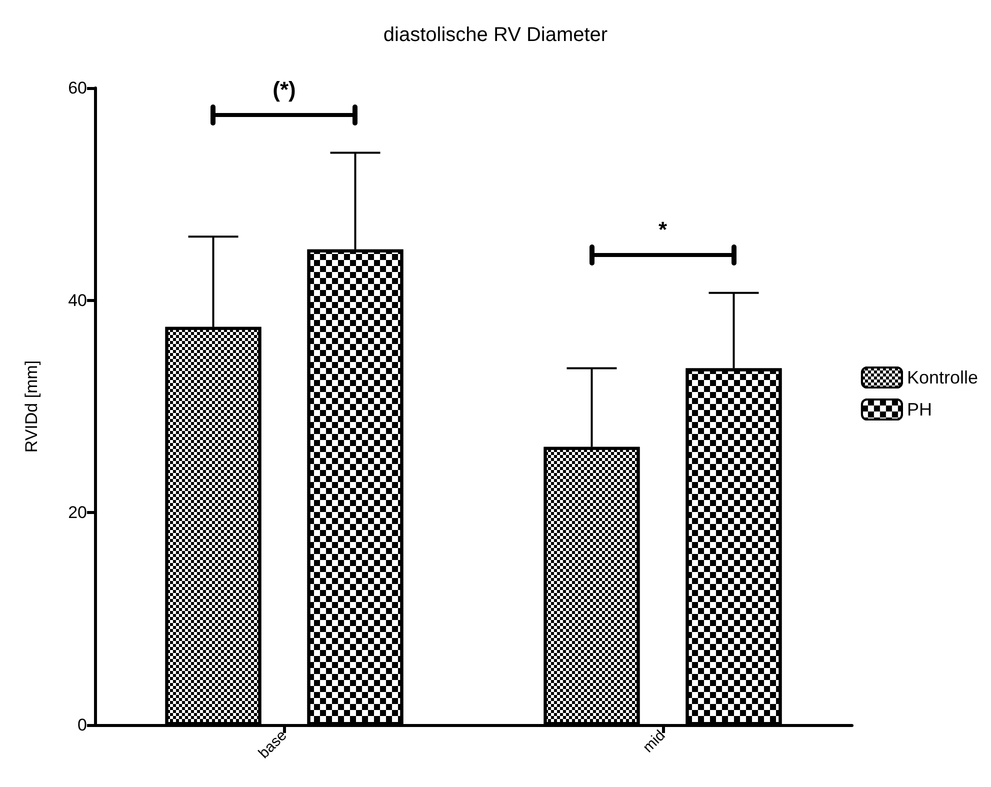  Describe the element at coordinates (495, 35) in the screenshot. I see `chart-title: diastolische RV Diameter` at that location.